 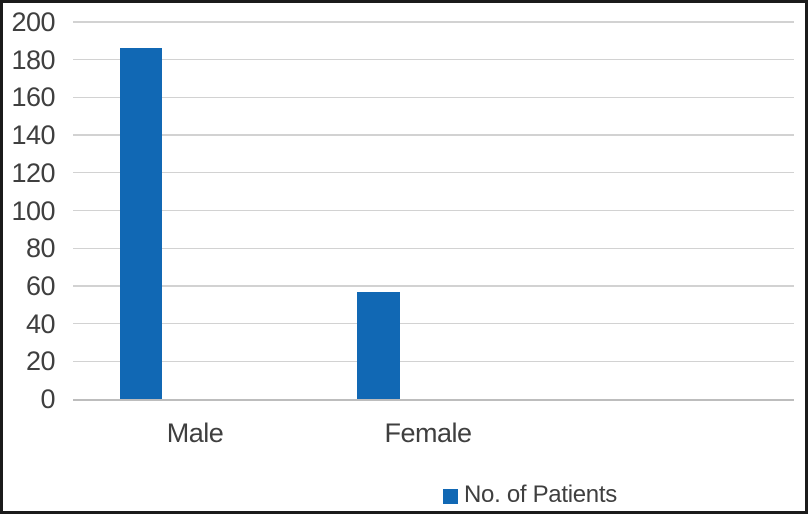 What do you see at coordinates (540, 494) in the screenshot?
I see `legend-label: No. of Patients` at bounding box center [540, 494].